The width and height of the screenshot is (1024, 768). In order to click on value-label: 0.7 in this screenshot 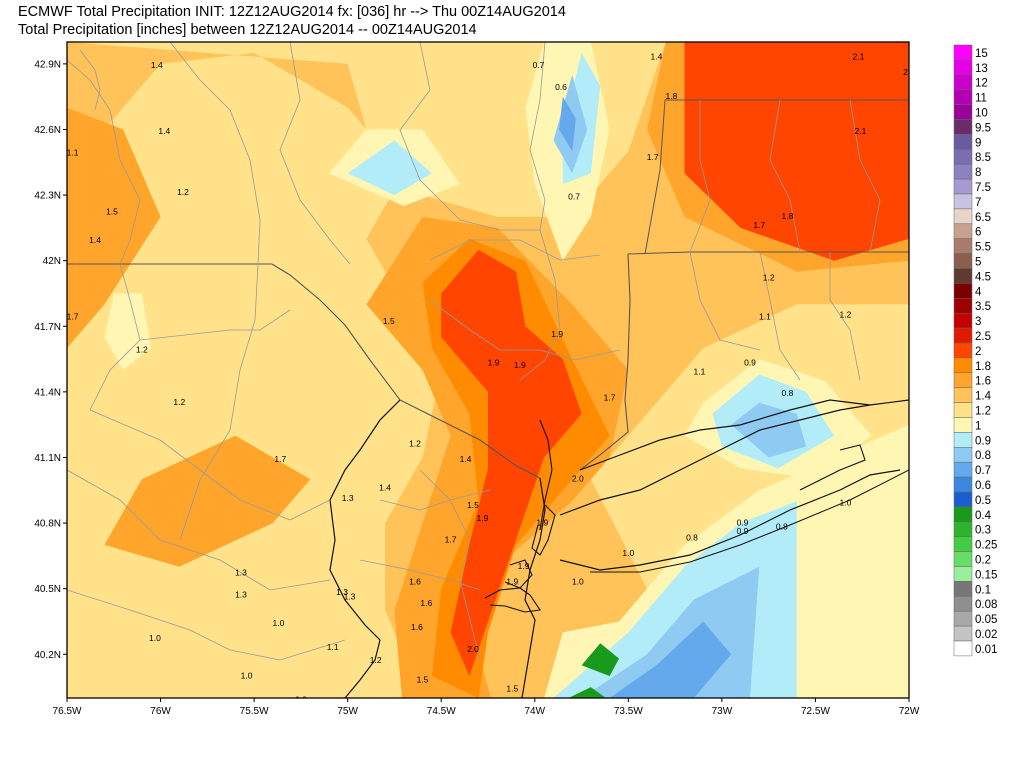, I will do `click(539, 65)`.